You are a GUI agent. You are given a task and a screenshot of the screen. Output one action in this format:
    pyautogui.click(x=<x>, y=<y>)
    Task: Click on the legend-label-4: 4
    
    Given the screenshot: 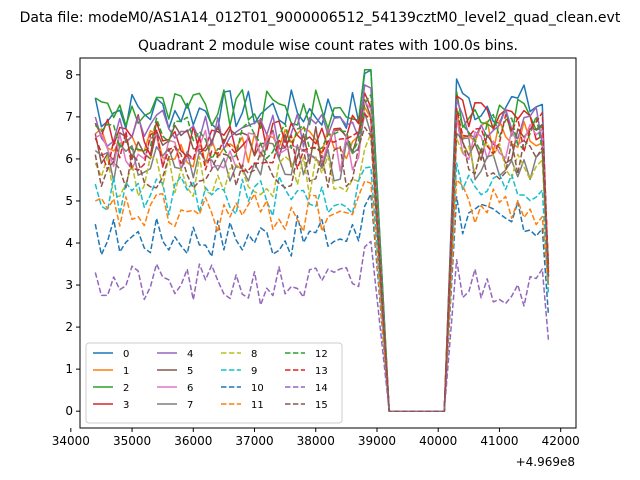 What is the action you would take?
    pyautogui.click(x=190, y=354)
    